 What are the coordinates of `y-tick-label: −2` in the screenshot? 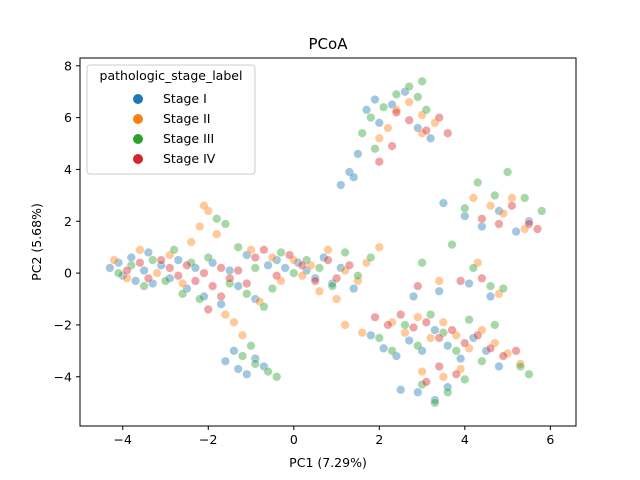 It's located at (63, 324).